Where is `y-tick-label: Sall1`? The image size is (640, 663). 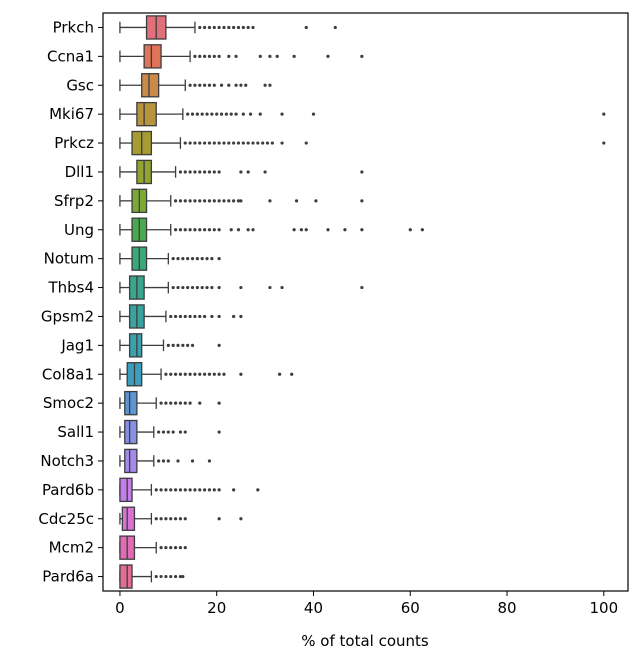
y-tick-label: Sall1 is located at coordinates (75, 432).